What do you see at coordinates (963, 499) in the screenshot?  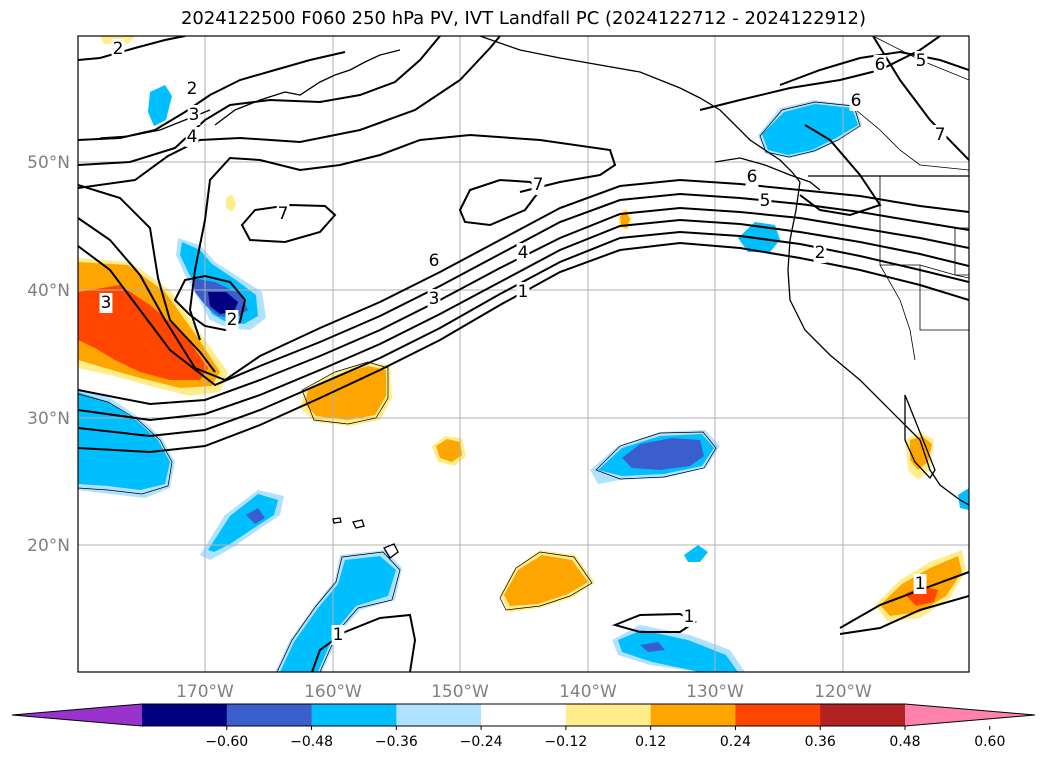 I see `negative-anomaly-tiny-east` at bounding box center [963, 499].